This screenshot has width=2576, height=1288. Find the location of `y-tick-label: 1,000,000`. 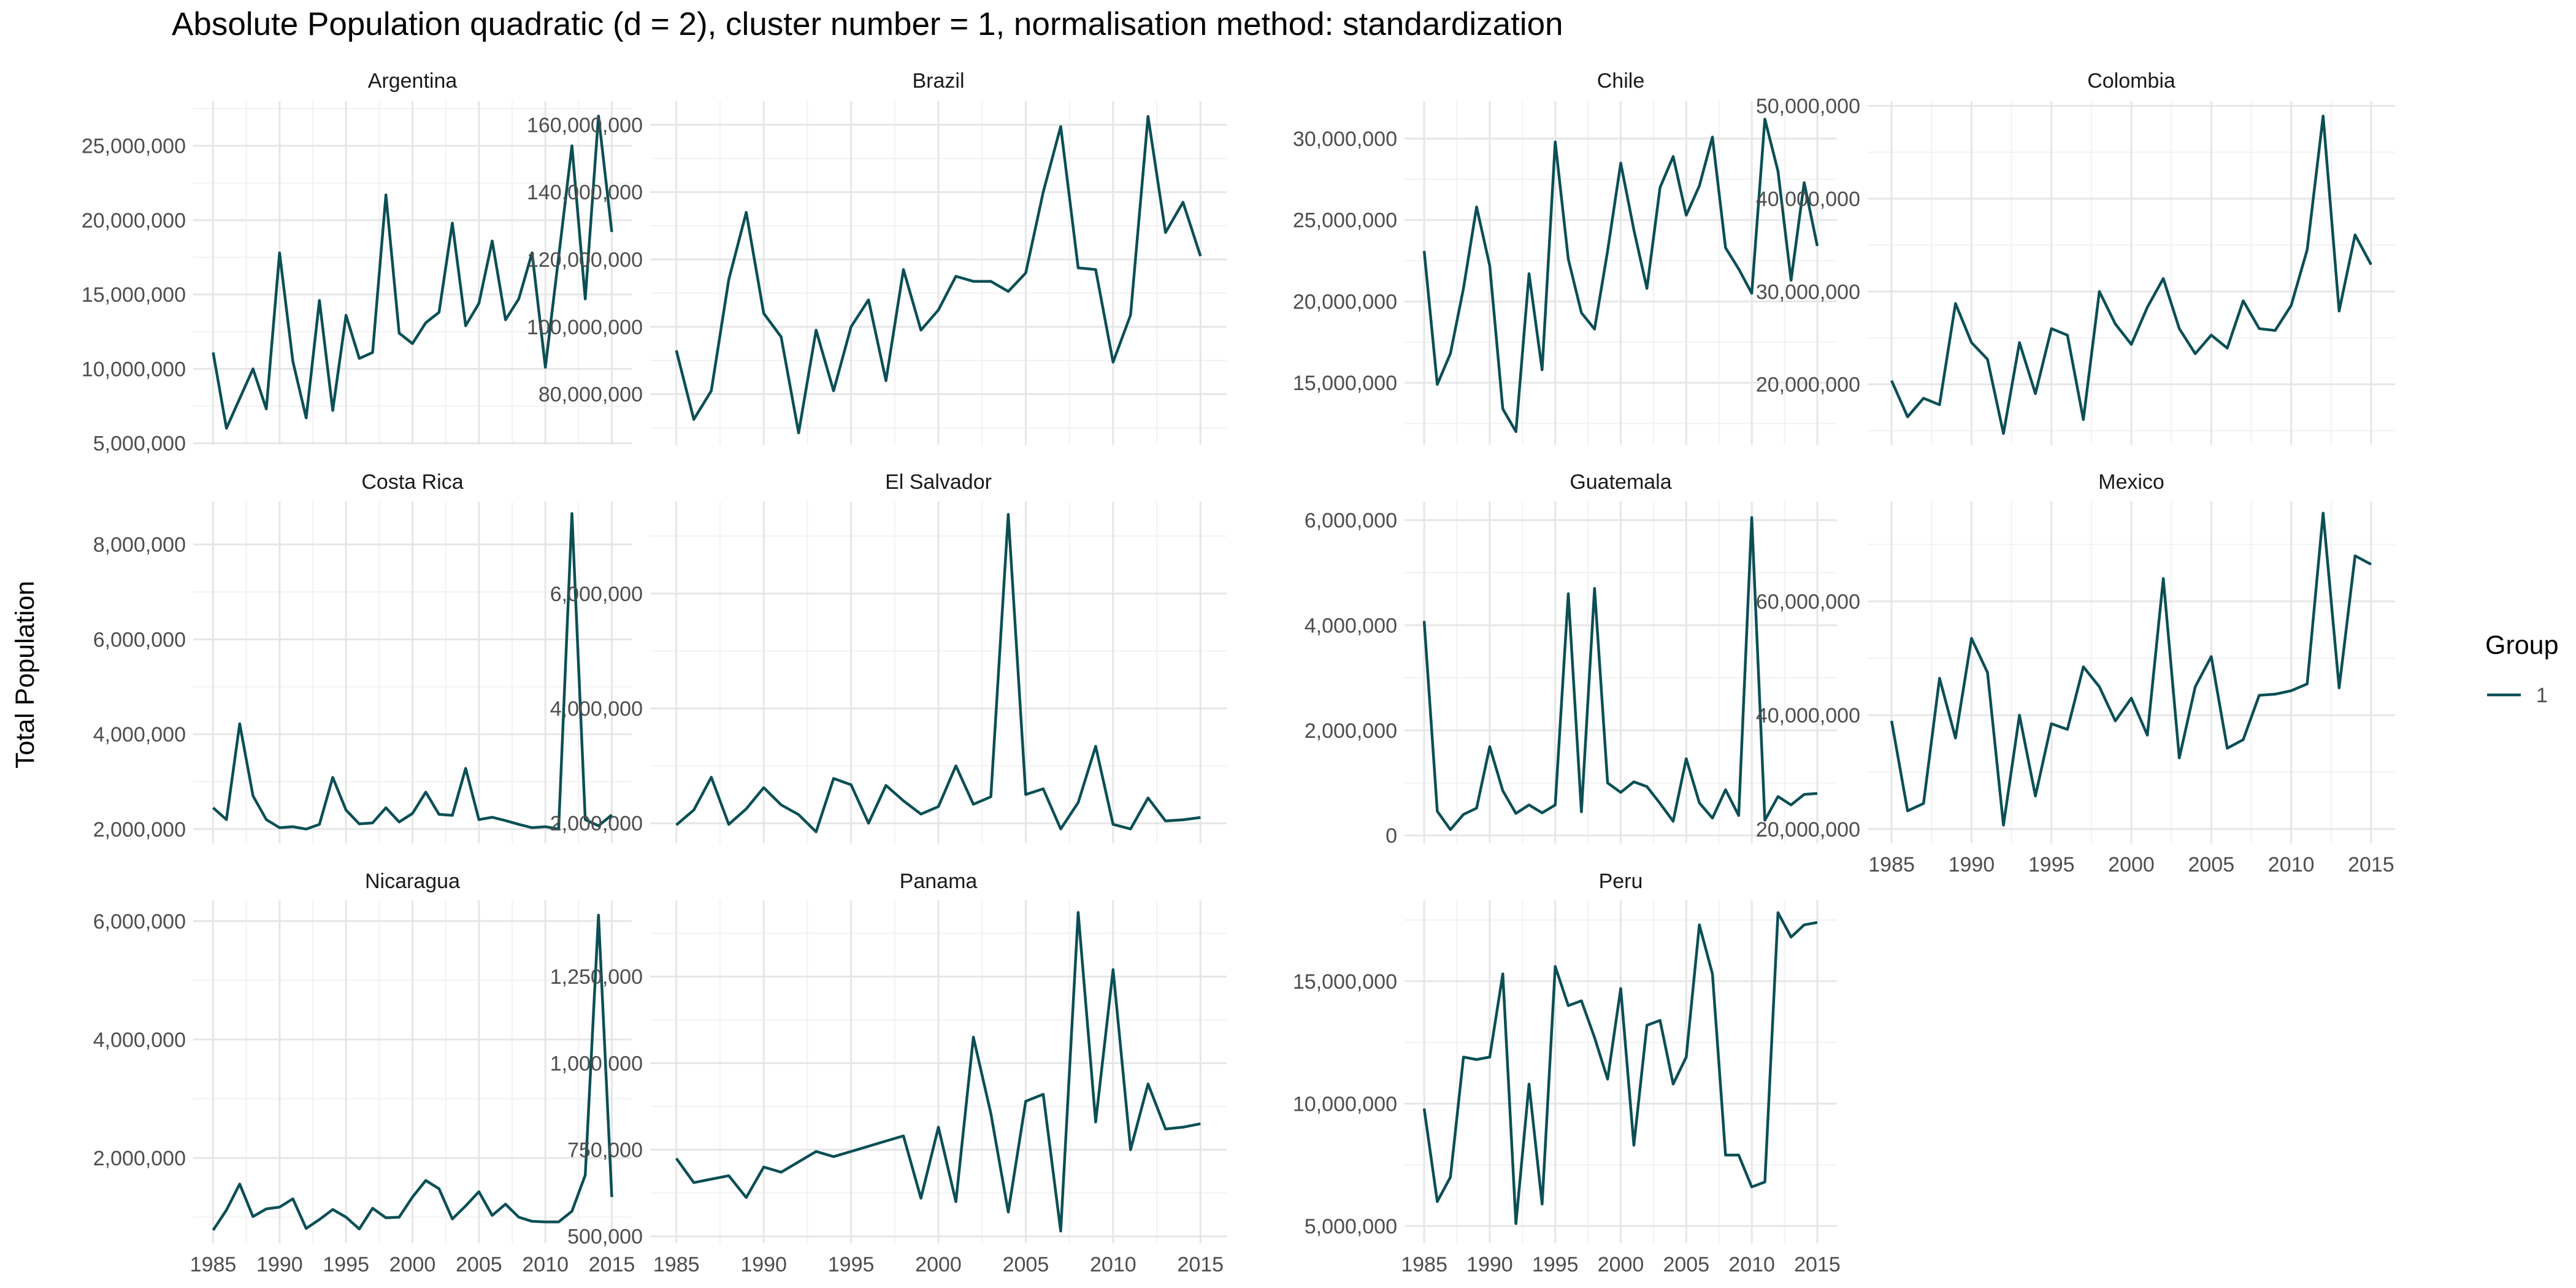

y-tick-label: 1,000,000 is located at coordinates (596, 1063).